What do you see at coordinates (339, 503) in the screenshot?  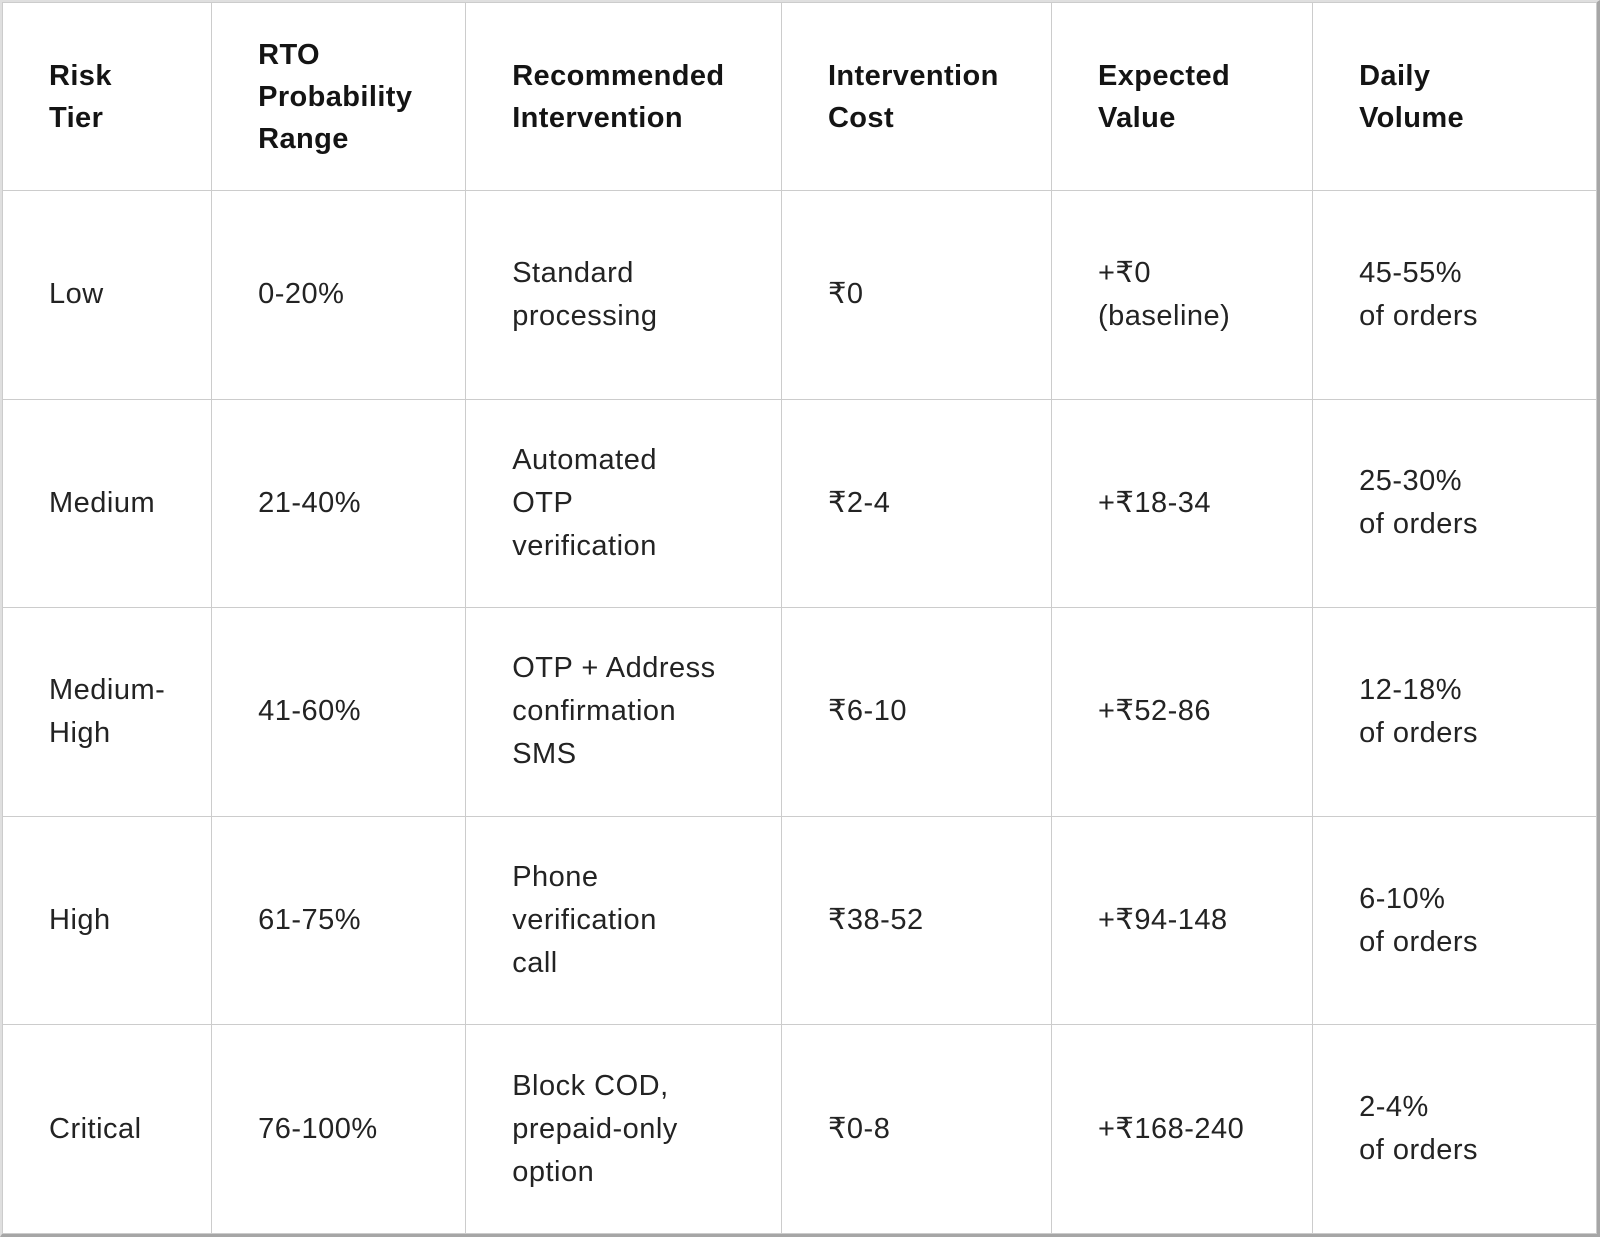 I see `cell-rto-range: 21-40%` at bounding box center [339, 503].